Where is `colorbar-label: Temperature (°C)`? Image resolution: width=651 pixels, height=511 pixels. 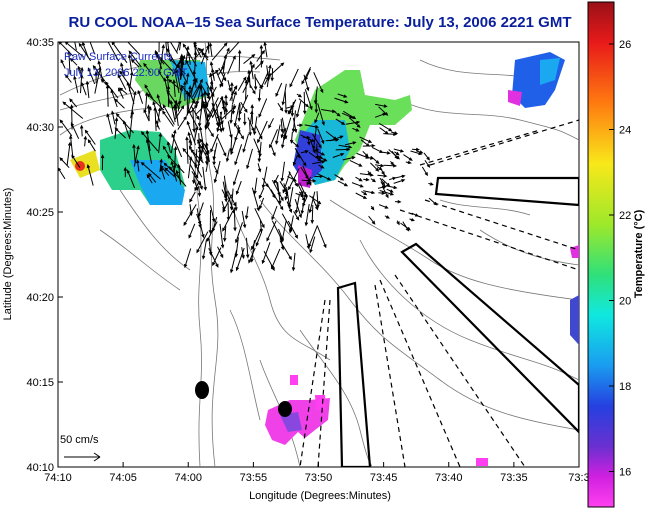 colorbar-label: Temperature (°C) is located at coordinates (639, 253).